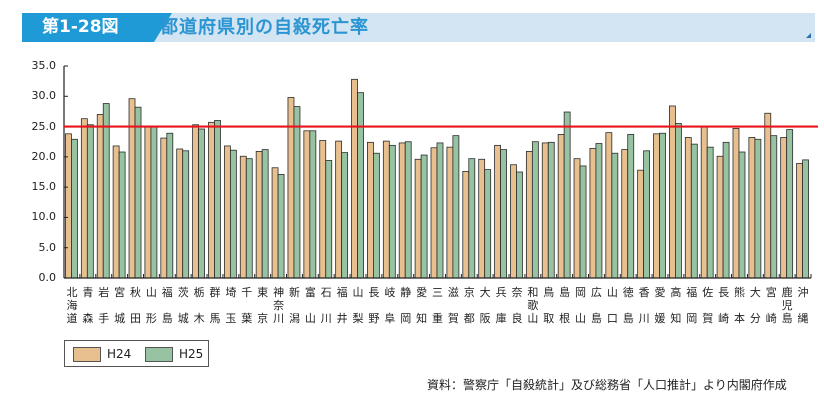 The image size is (824, 400). Describe the element at coordinates (708, 305) in the screenshot. I see `x-tick-label: 佐 賀` at that location.